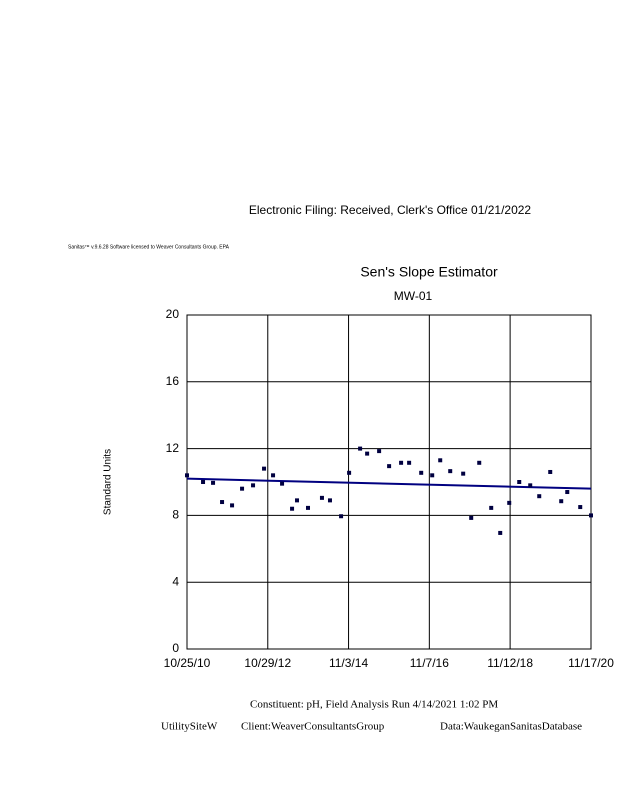 This screenshot has height=800, width=618. Describe the element at coordinates (108, 482) in the screenshot. I see `y-axis-label: Standard Units` at that location.